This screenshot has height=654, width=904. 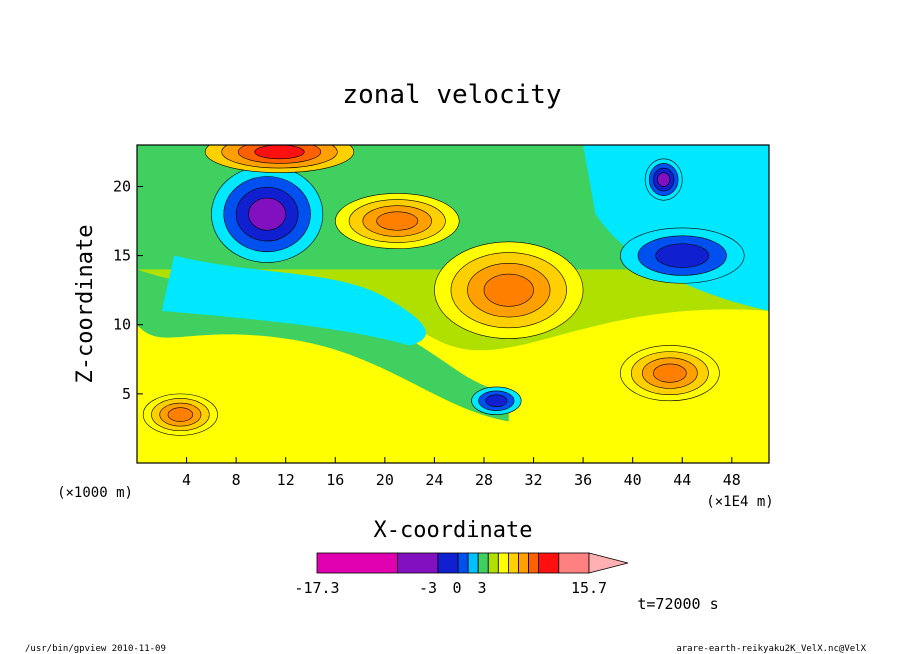 I want to click on x-tick-label: 20, so click(x=385, y=480).